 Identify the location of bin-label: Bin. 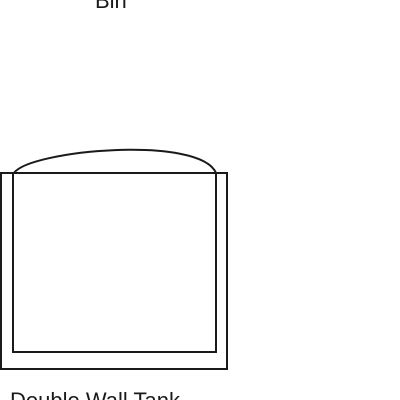
(111, 6).